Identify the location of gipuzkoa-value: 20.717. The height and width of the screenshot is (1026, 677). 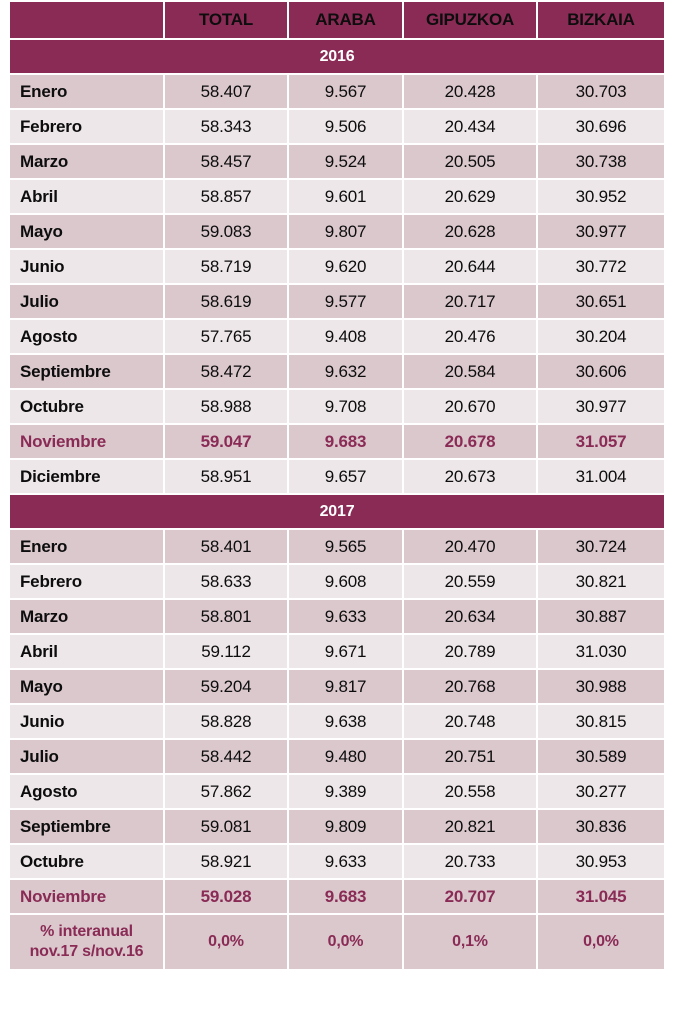
(471, 302).